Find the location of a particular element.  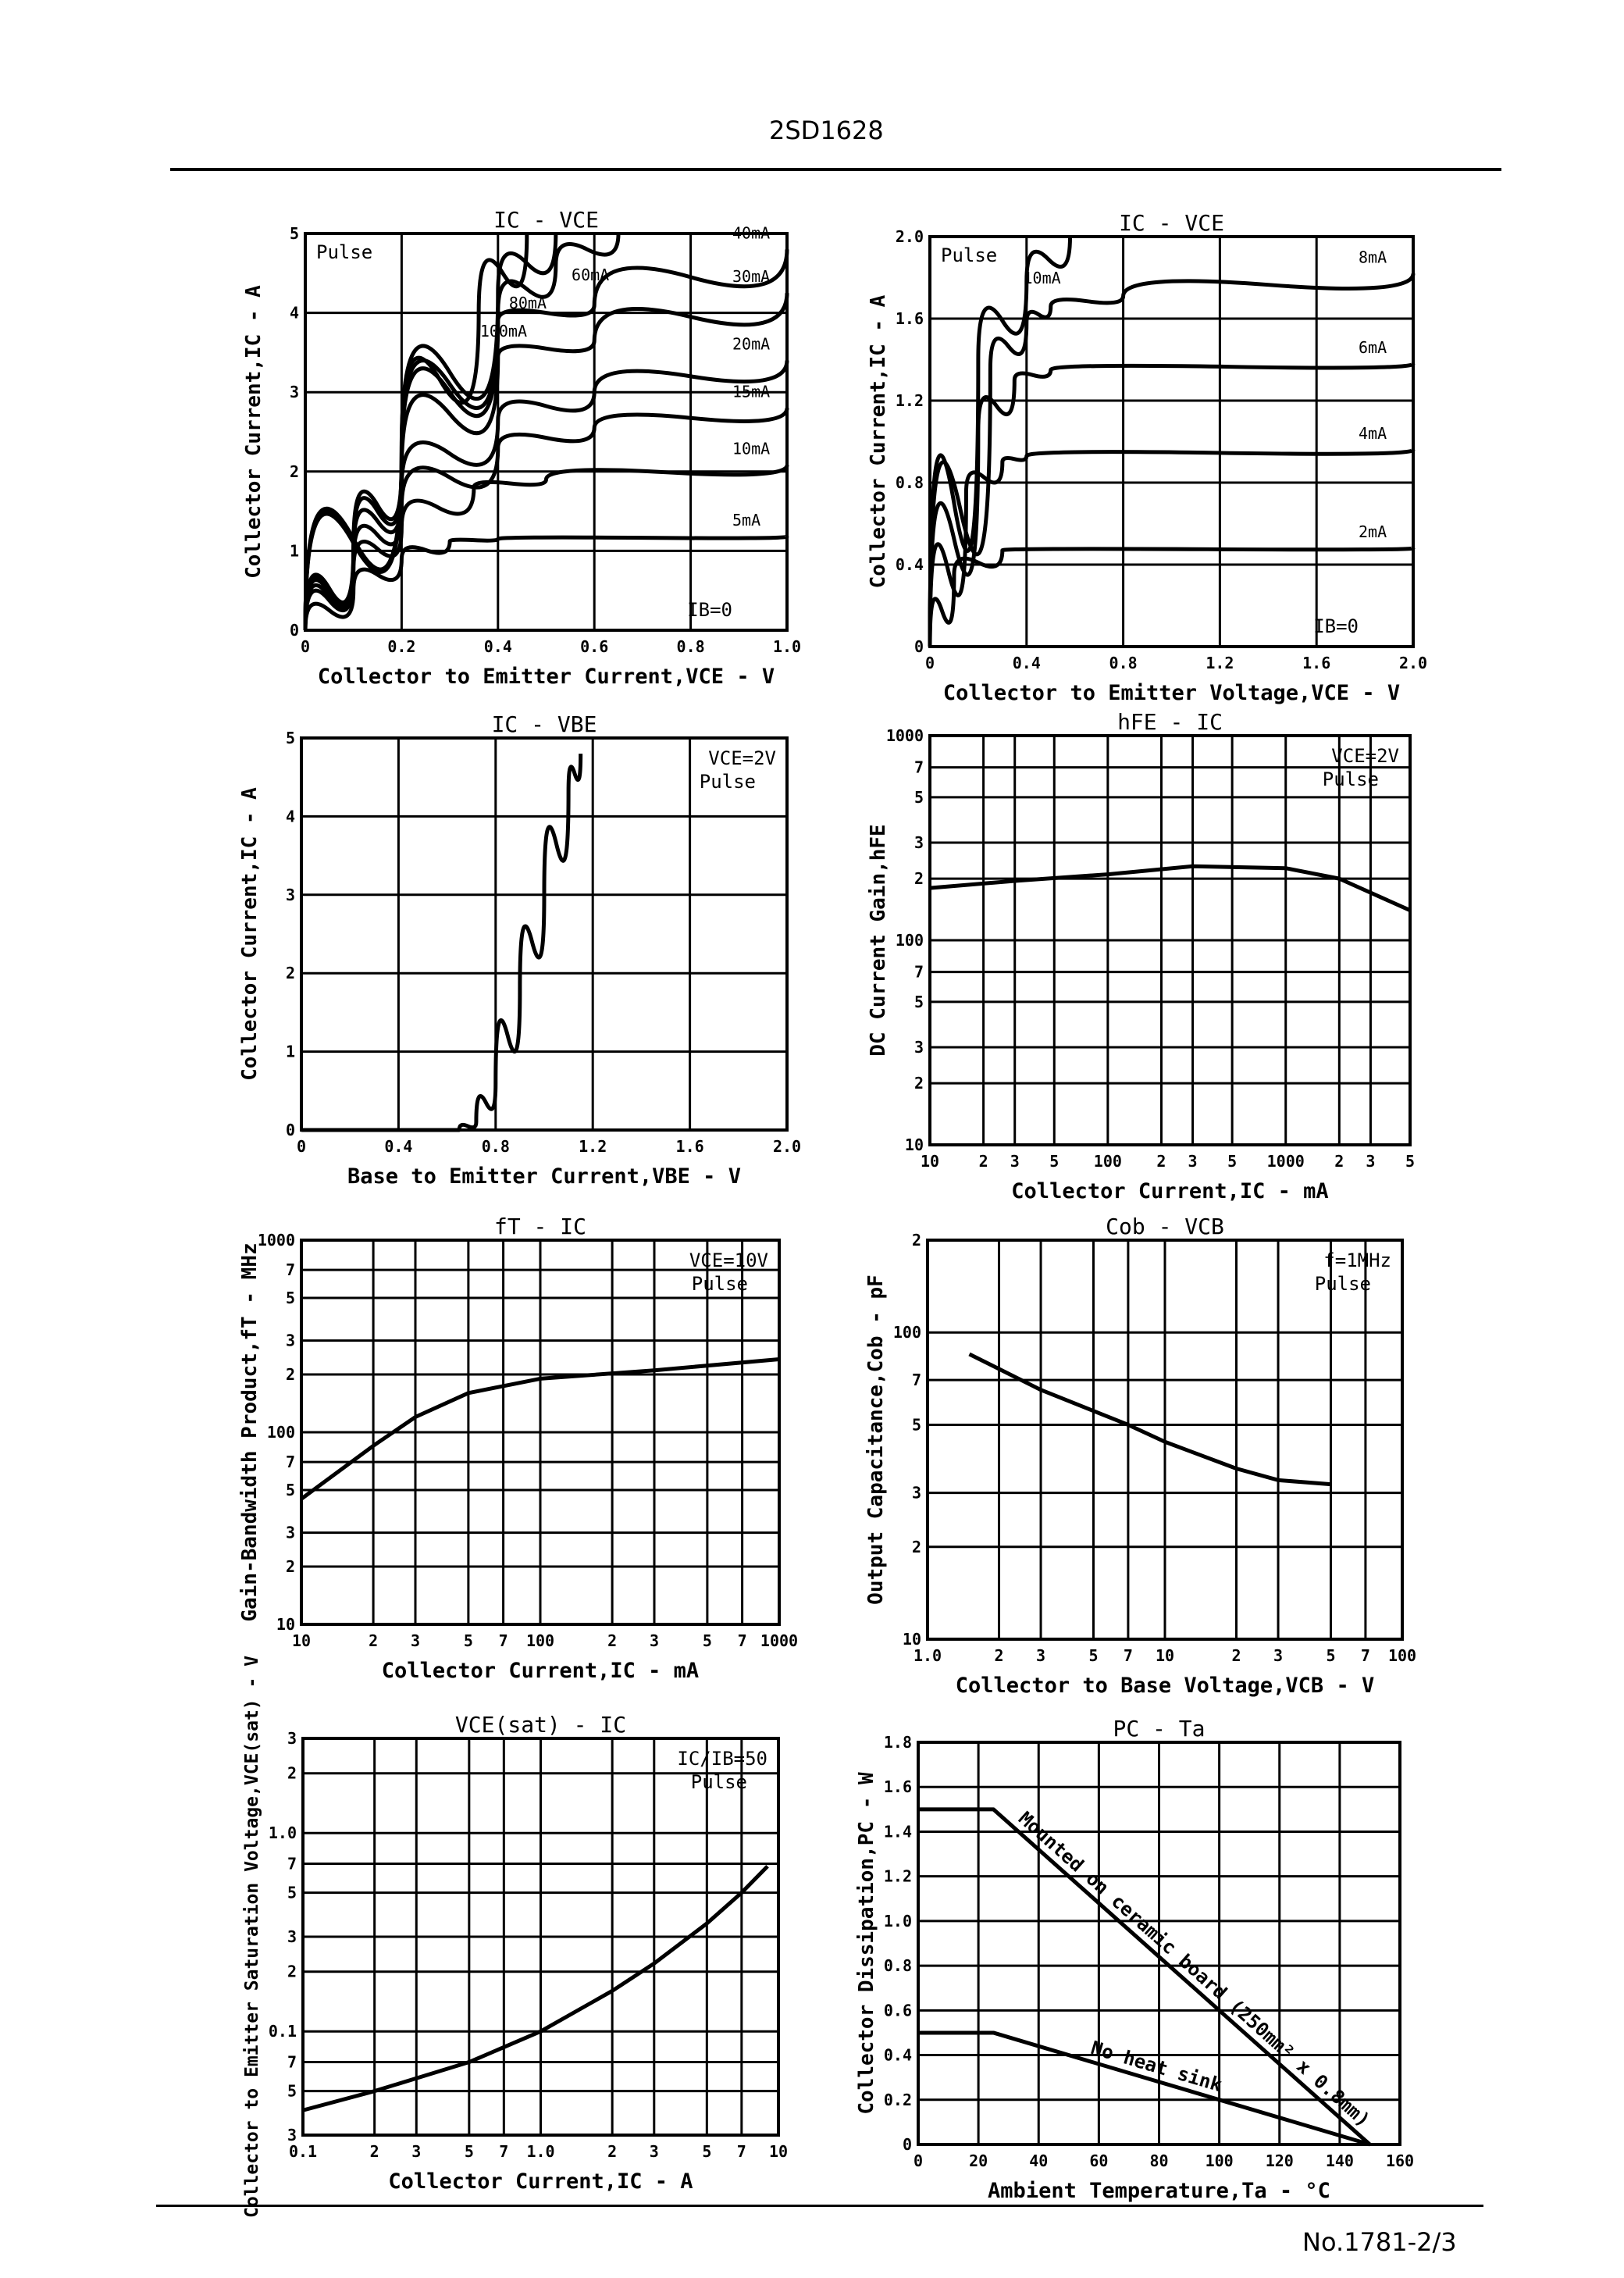

y-tick-label: 1 is located at coordinates (290, 1052).